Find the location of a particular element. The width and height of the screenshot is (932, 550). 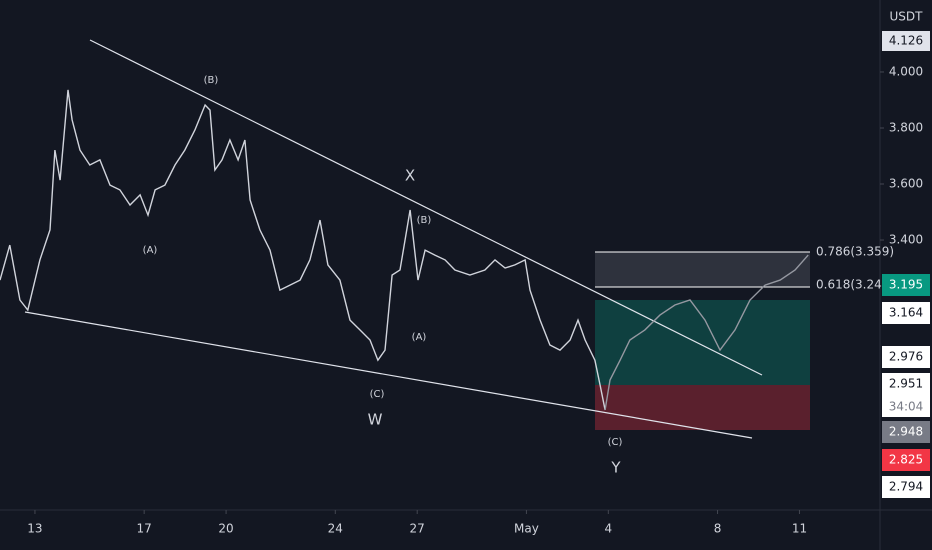

x-tick-label: 8 is located at coordinates (718, 529).